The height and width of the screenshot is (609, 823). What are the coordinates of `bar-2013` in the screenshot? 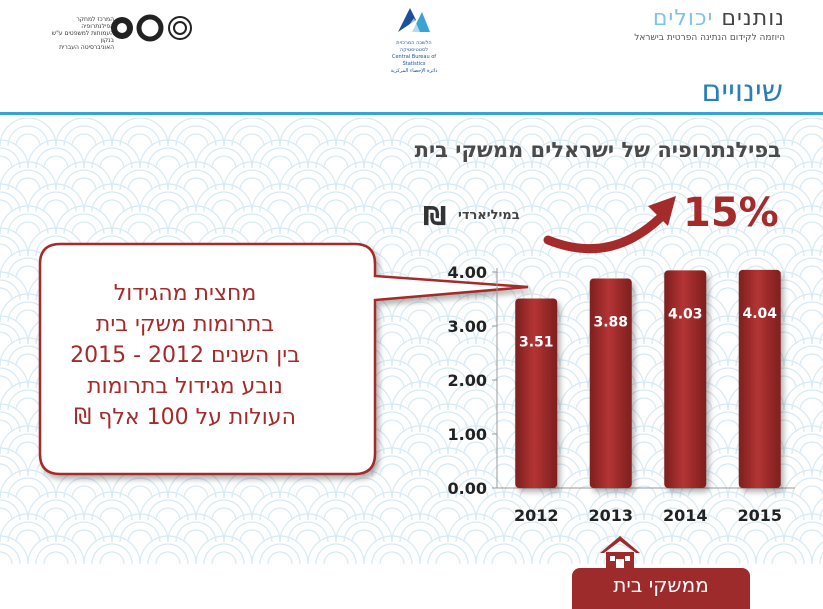 It's located at (610, 383).